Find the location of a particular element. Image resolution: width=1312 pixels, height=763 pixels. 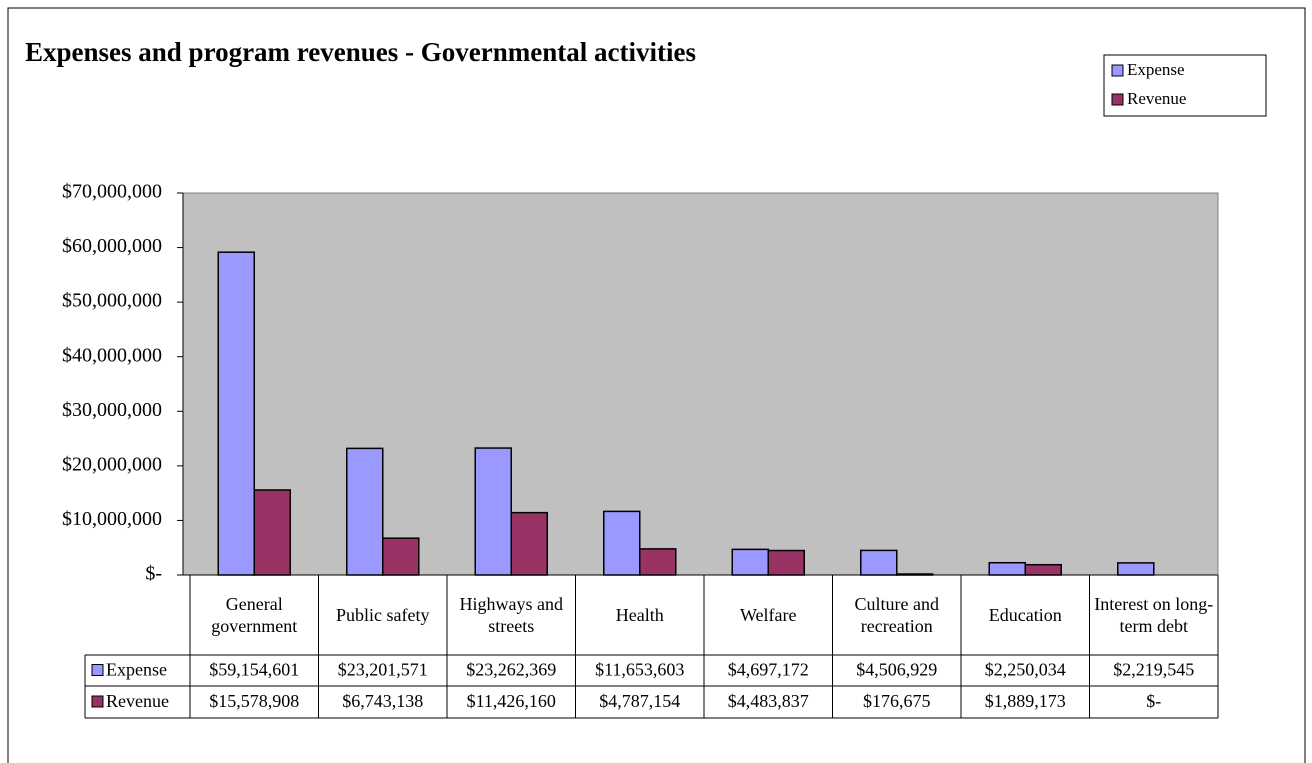

data-label: $6,743,138 is located at coordinates (382, 701).